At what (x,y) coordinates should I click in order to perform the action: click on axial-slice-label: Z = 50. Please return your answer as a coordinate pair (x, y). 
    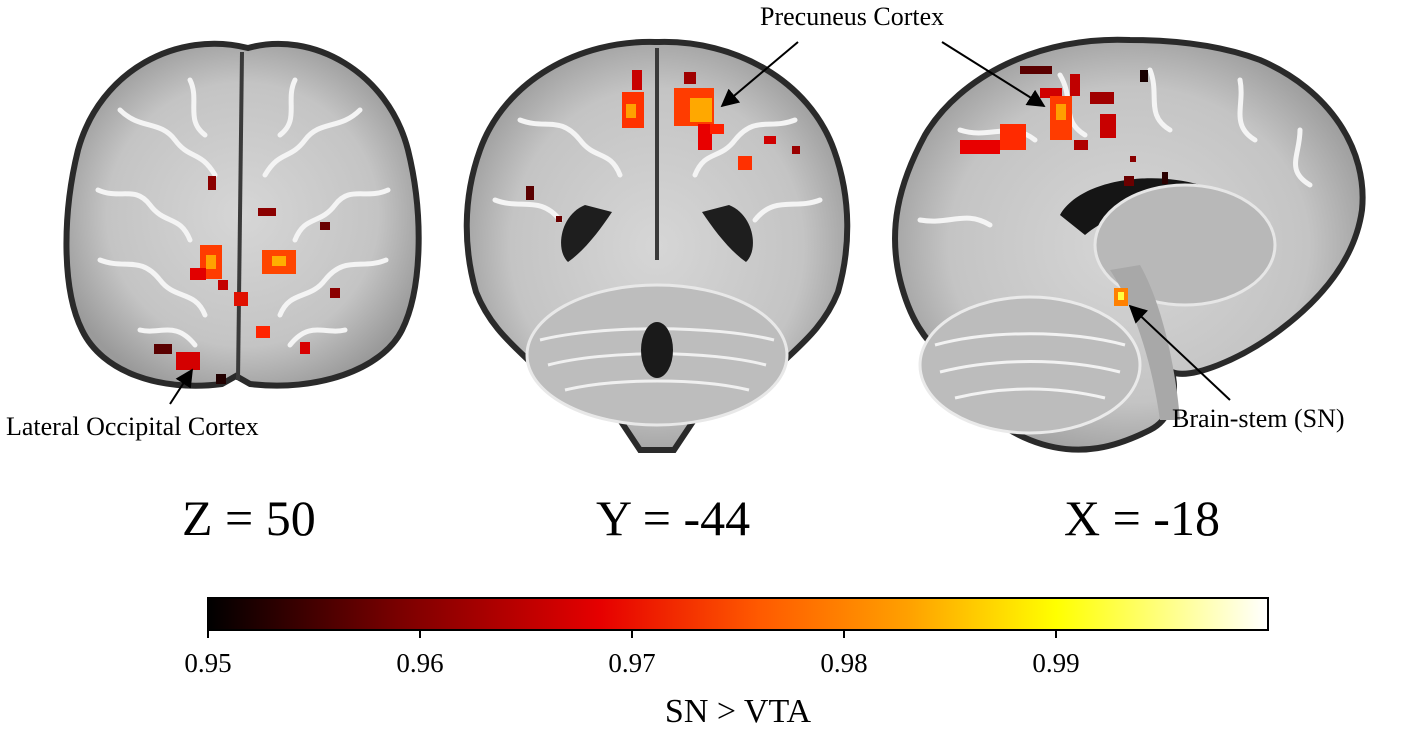
    Looking at the image, I should click on (249, 518).